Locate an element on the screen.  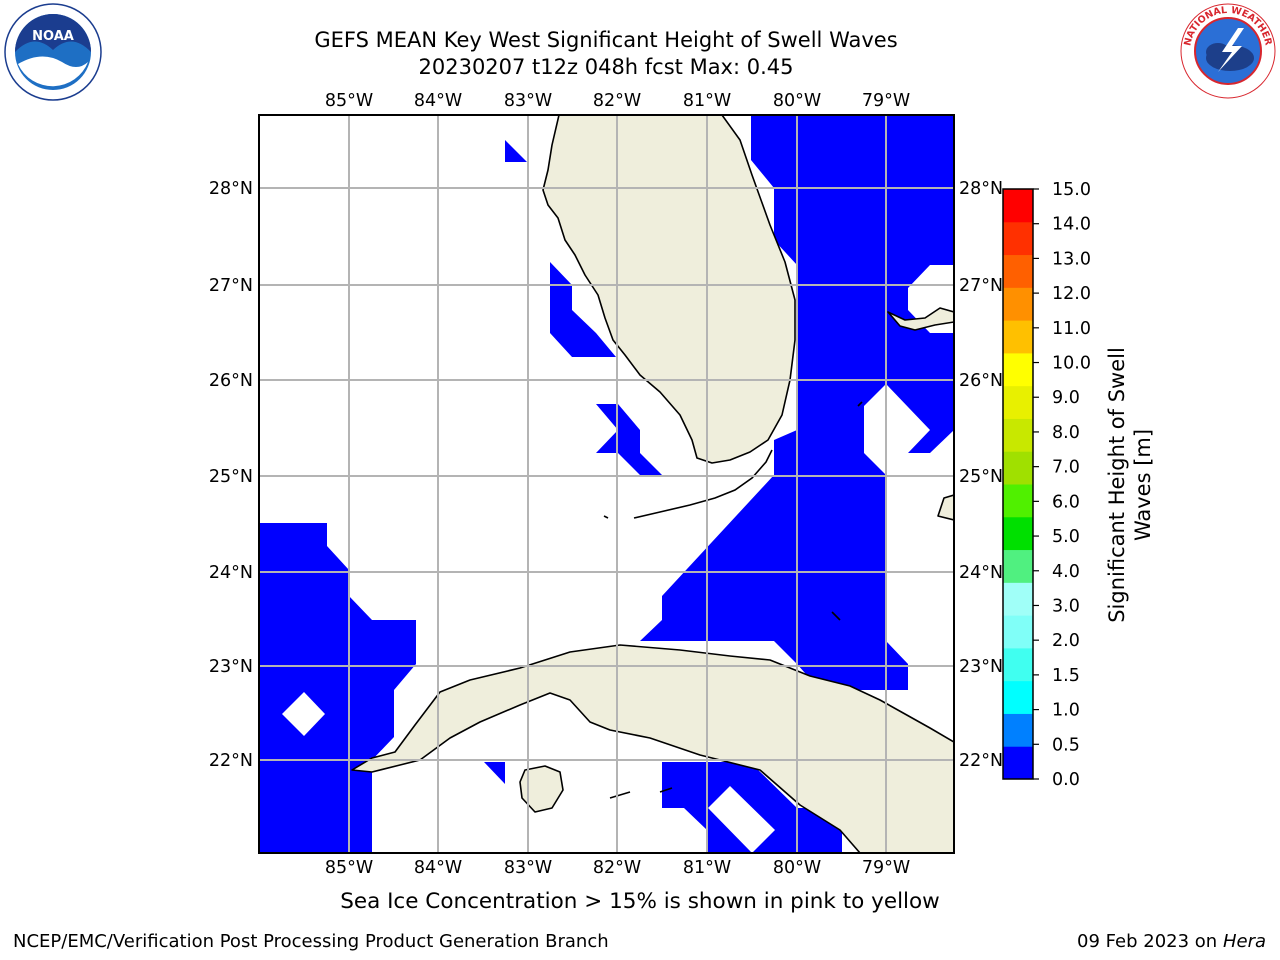
colorbar-tick-label: 10.0 is located at coordinates (1071, 364).